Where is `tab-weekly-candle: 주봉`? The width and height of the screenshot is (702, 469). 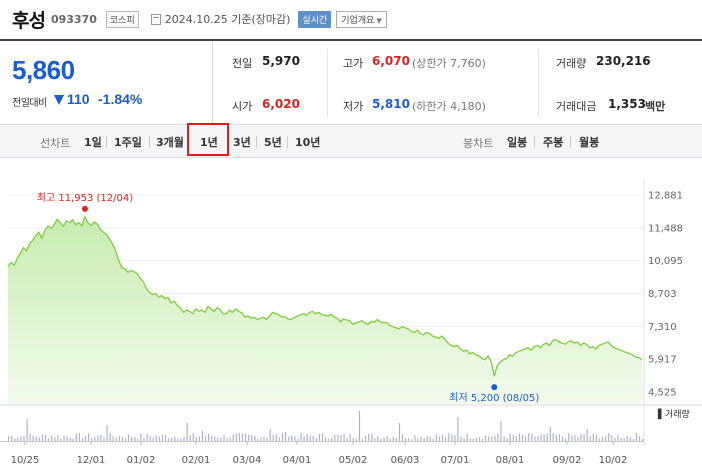
tab-weekly-candle: 주봉 is located at coordinates (553, 142).